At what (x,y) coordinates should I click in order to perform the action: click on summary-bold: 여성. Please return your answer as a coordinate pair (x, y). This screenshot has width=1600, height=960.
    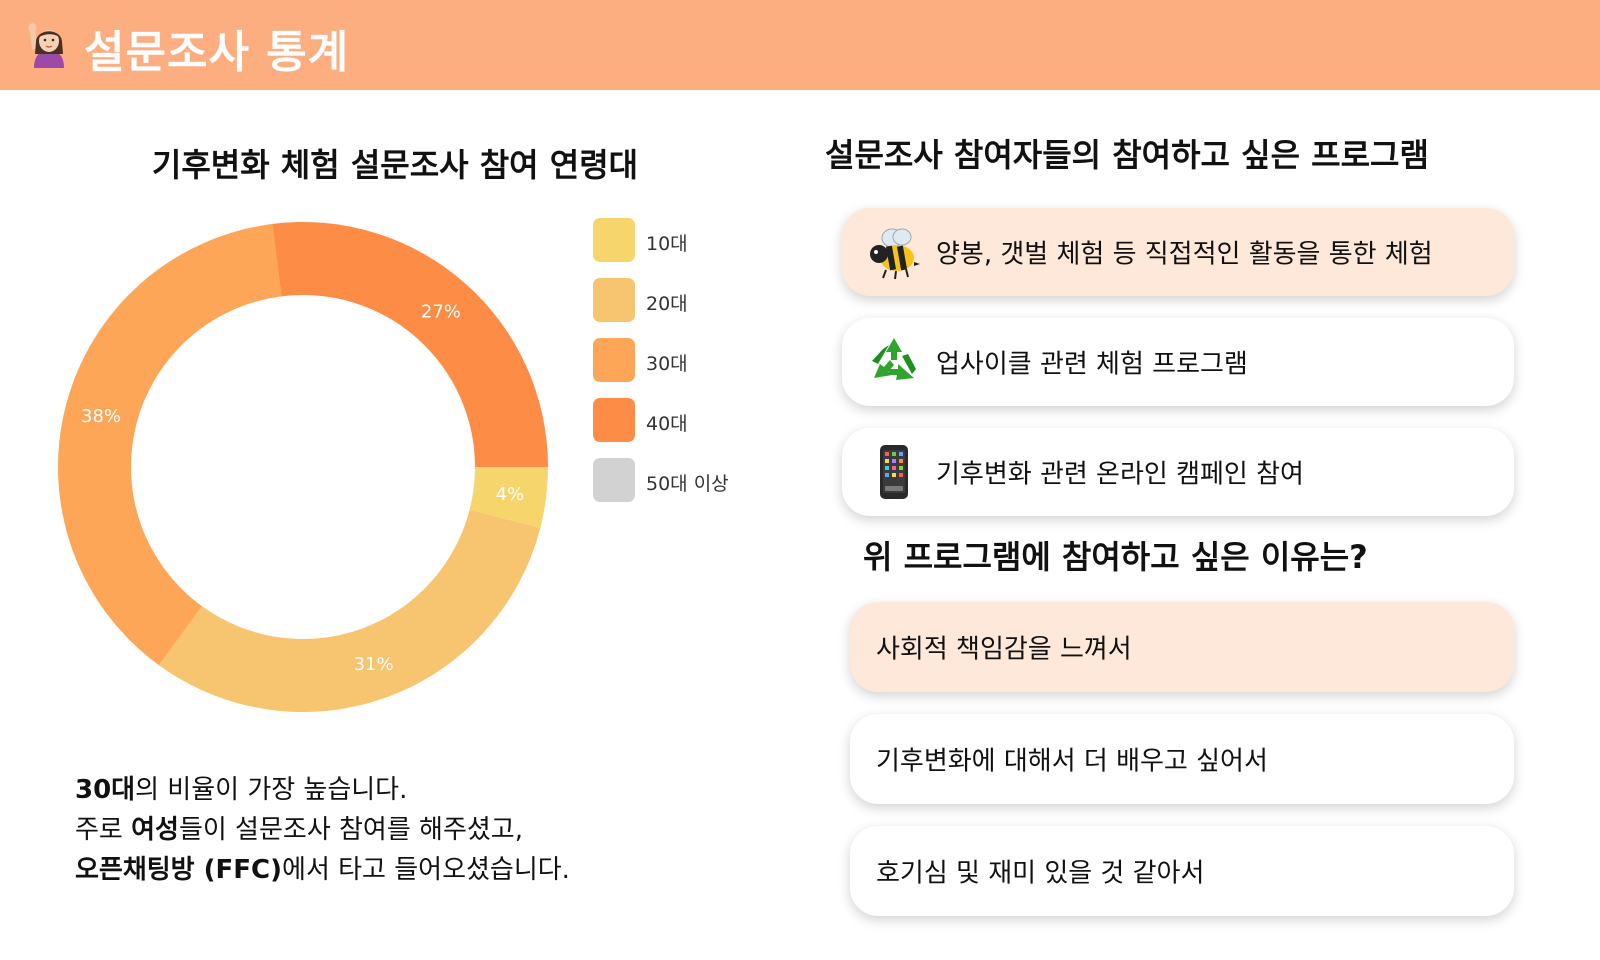
    Looking at the image, I should click on (155, 830).